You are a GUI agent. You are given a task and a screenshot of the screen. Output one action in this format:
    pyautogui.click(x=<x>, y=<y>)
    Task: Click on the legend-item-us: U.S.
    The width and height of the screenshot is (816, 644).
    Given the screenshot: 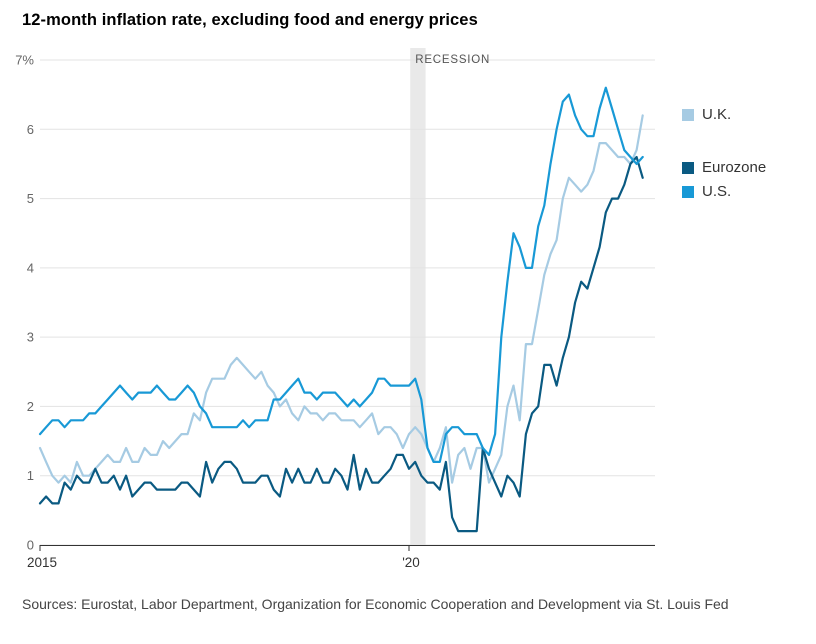 What is the action you would take?
    pyautogui.click(x=706, y=191)
    